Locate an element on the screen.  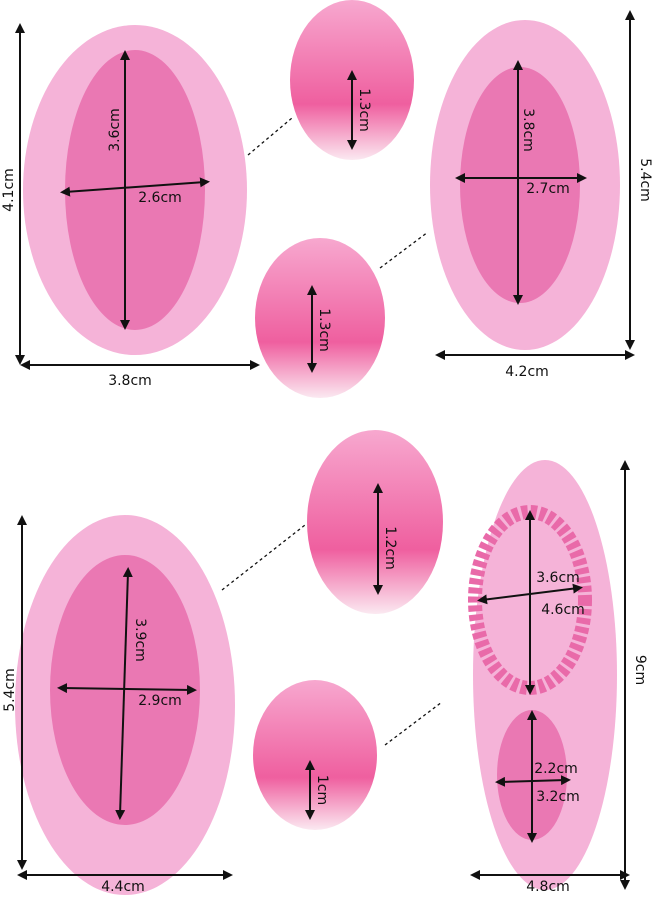
width-label: 3.8cm is located at coordinates (130, 381).